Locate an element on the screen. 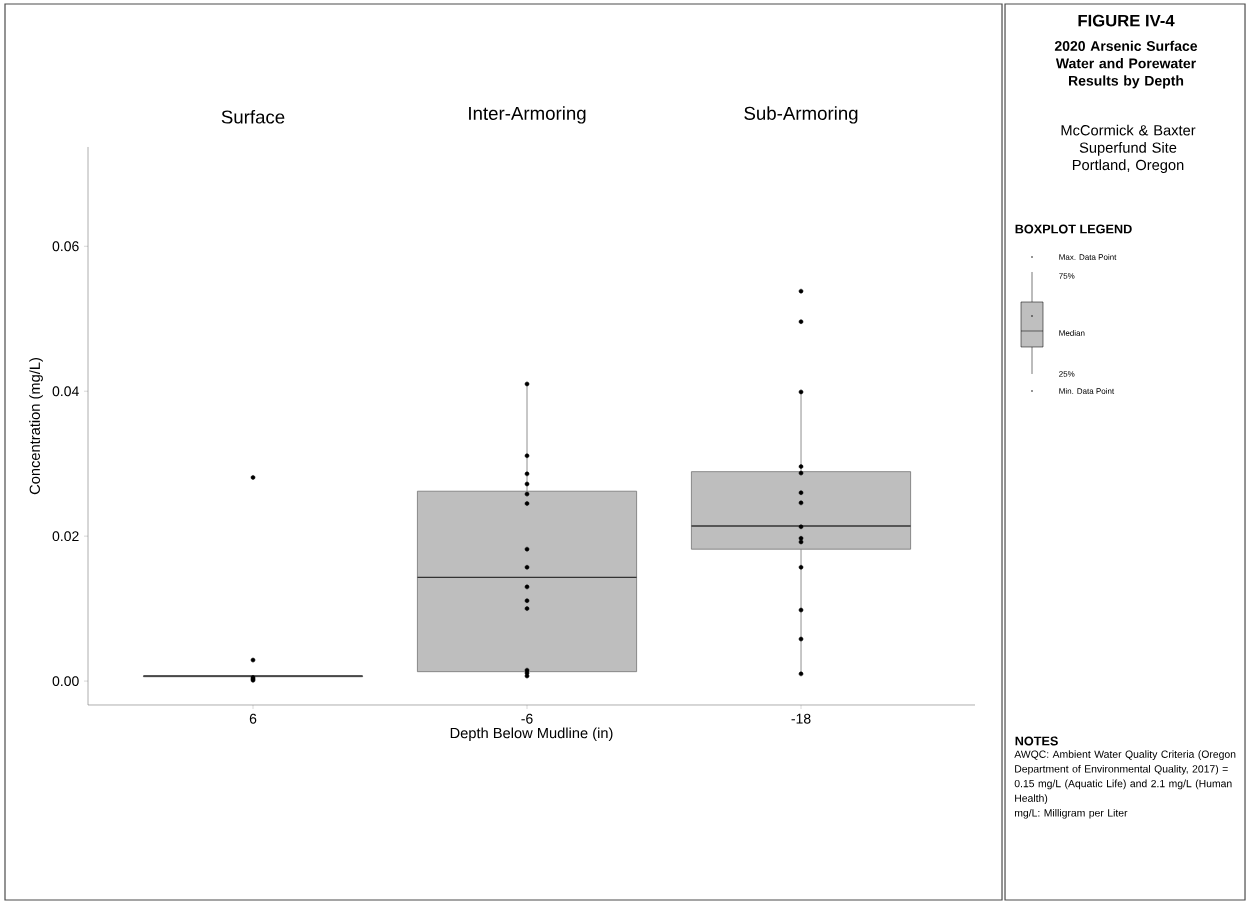 This screenshot has width=1251, height=903. text: McCormick & Baxter Superfund Site Portland, Oregon is located at coordinates (1128, 149).